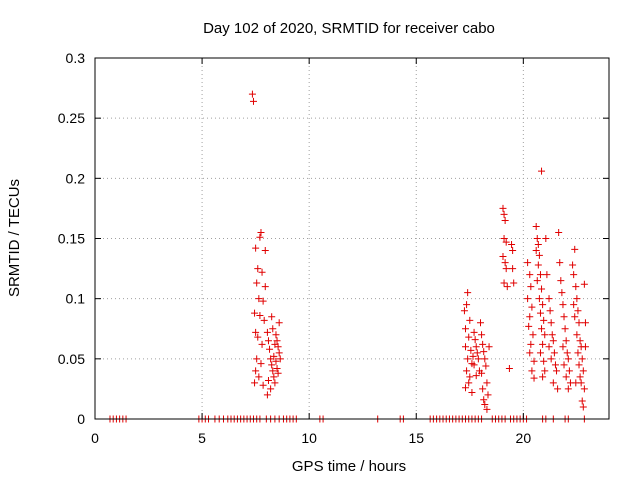 This screenshot has width=640, height=480. I want to click on y-tick-label: 0.25, so click(71, 118).